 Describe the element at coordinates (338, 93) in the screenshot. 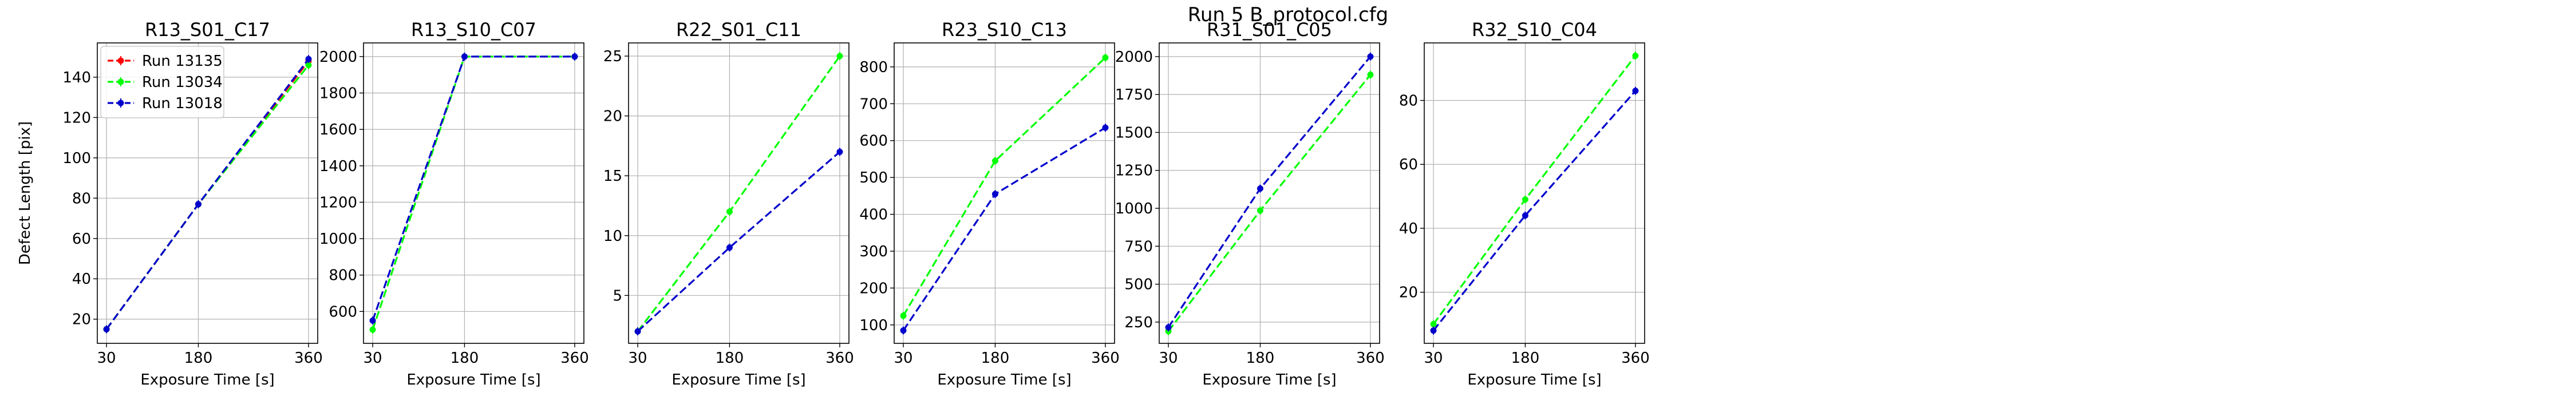

I see `y-tick-label: 1800` at that location.